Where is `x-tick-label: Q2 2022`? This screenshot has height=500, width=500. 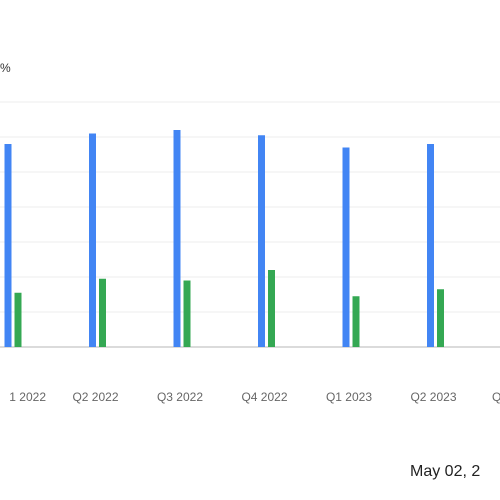 x-tick-label: Q2 2022 is located at coordinates (95, 397).